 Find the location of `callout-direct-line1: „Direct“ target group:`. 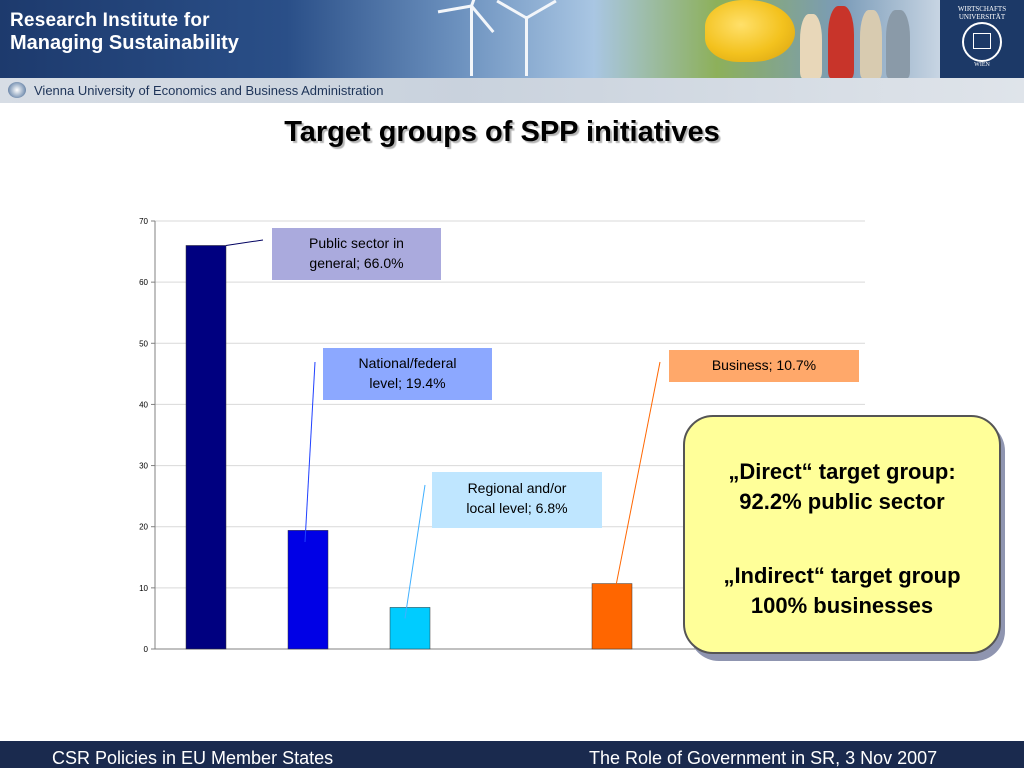

callout-direct-line1: „Direct“ target group: is located at coordinates (842, 471).